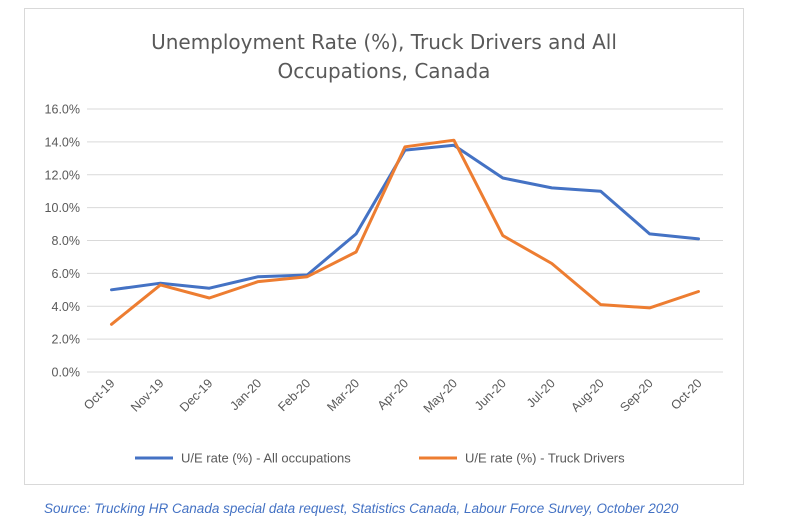  What do you see at coordinates (490, 394) in the screenshot?
I see `x-tick-label: Jun-20` at bounding box center [490, 394].